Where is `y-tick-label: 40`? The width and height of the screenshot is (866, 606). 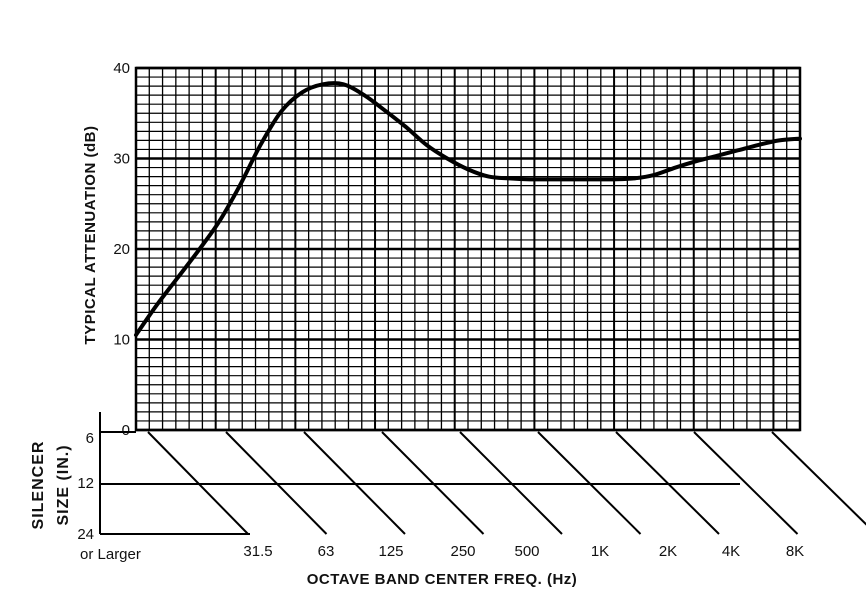
y-tick-label: 40 is located at coordinates (121, 68).